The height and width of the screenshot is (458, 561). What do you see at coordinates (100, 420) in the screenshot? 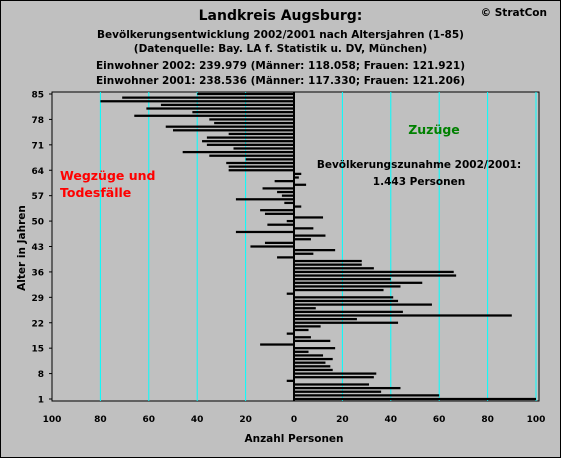
I see `x-tick-label: 80` at bounding box center [100, 420].